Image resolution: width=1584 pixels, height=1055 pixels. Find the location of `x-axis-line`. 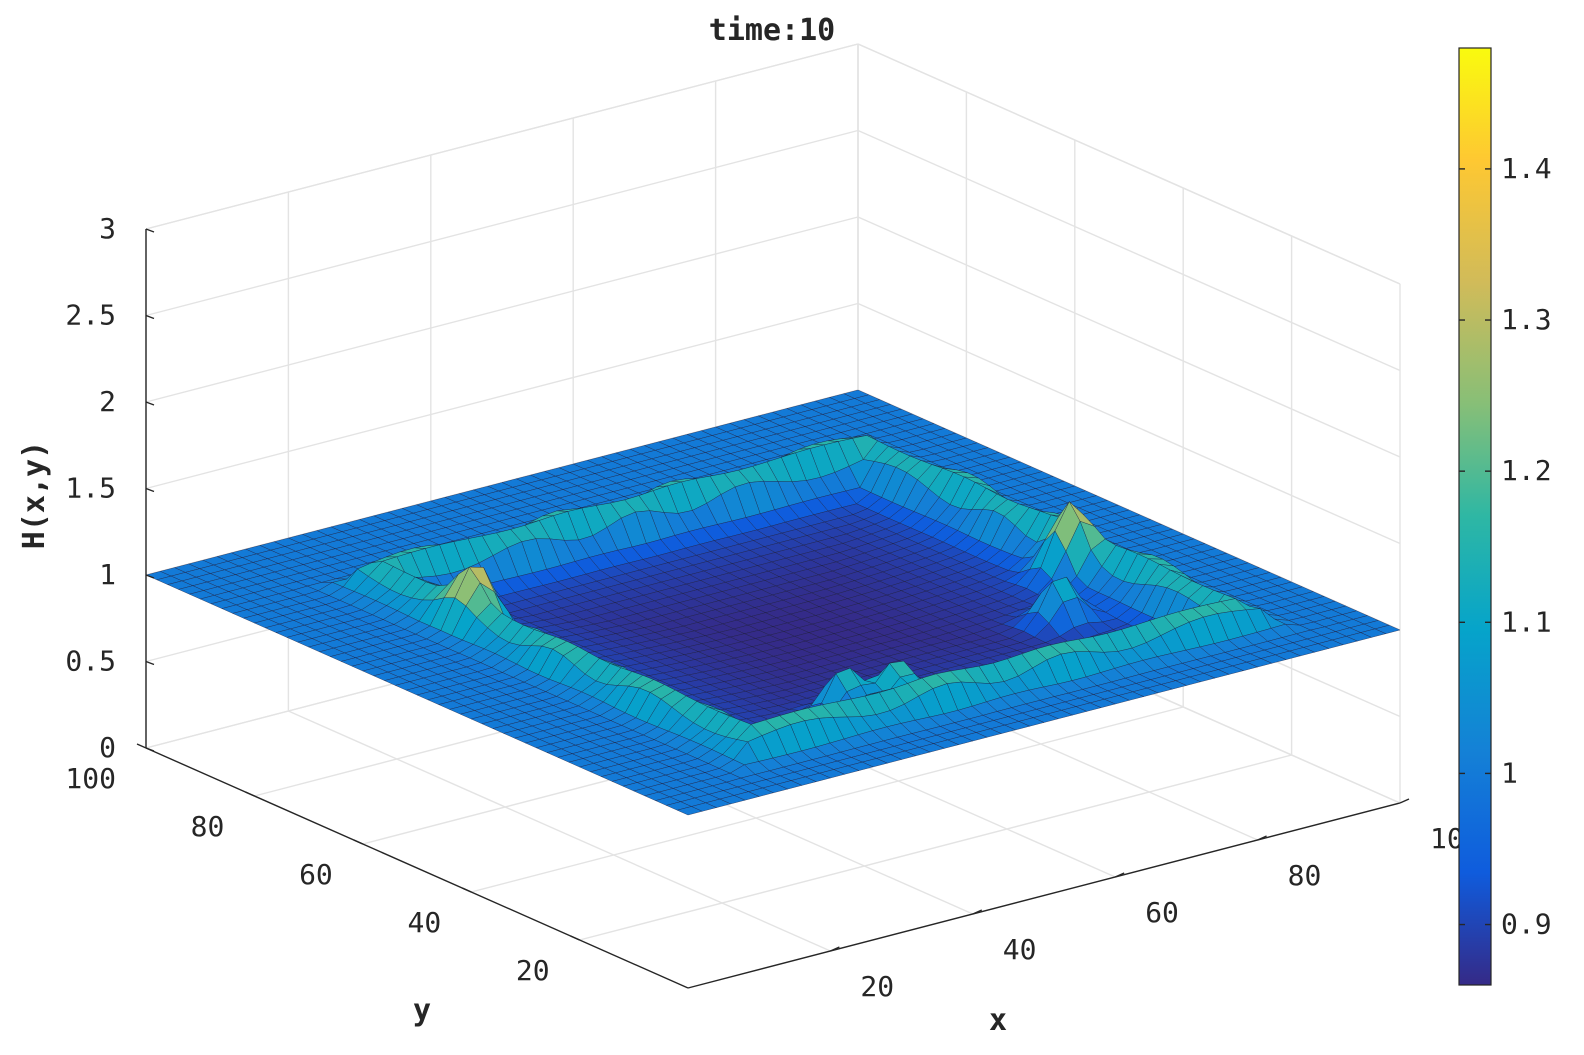

x-axis-line is located at coordinates (1044, 895).